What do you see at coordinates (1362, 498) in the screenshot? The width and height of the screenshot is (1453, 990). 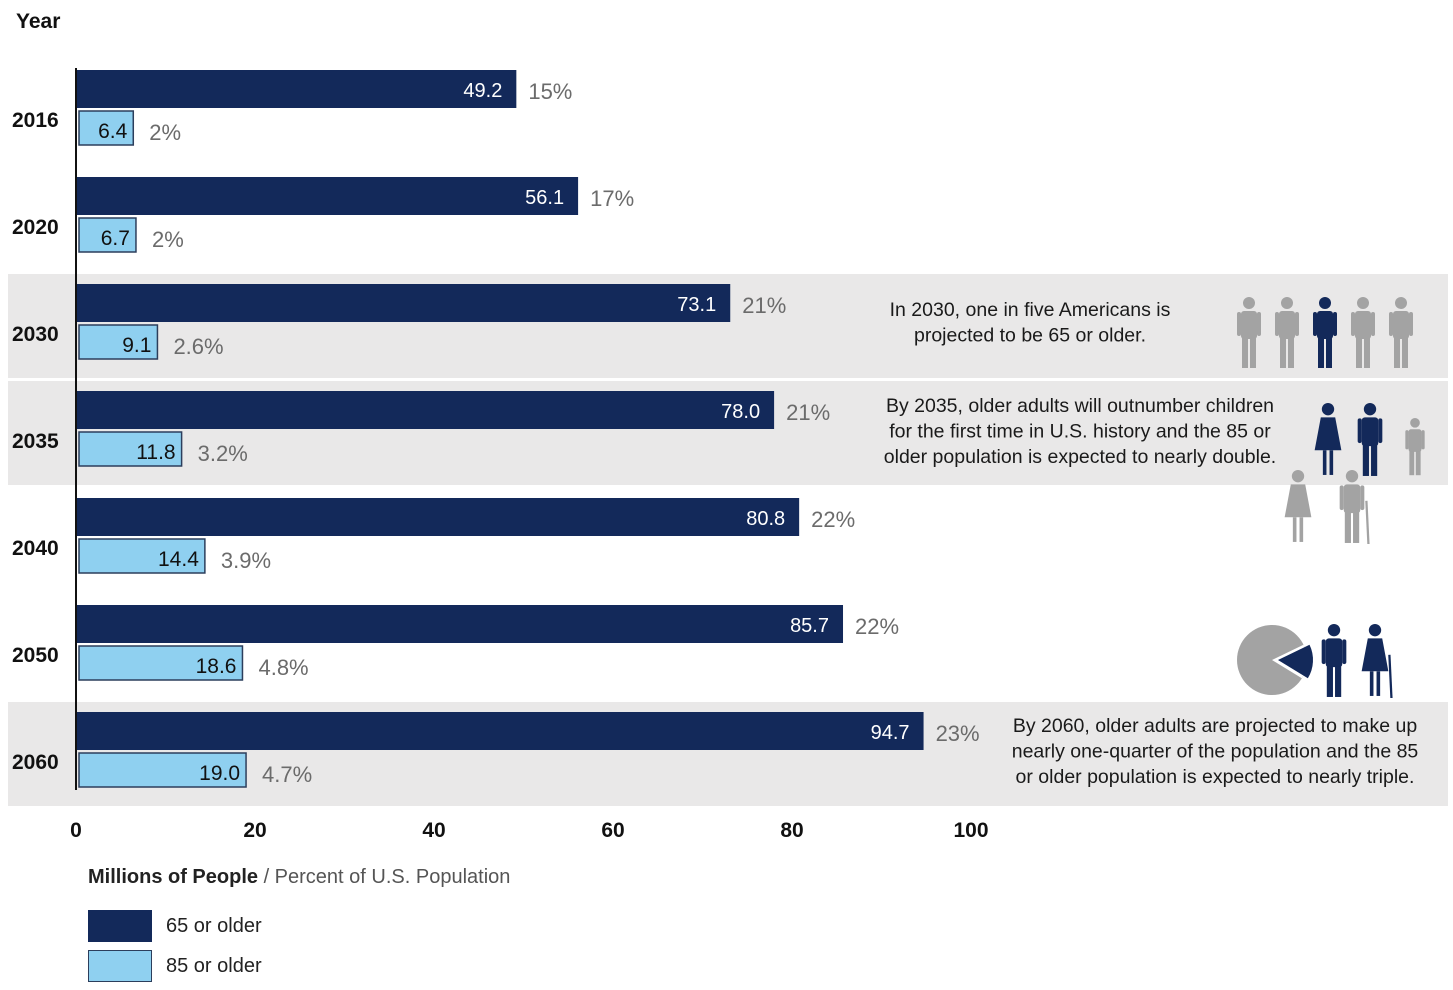 I see `elderly-man-icon-arm-r` at bounding box center [1362, 498].